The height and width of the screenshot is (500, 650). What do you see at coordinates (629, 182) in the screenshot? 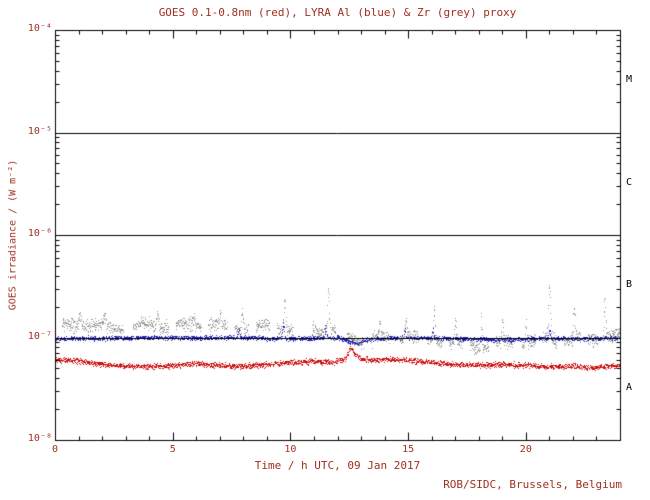
I see `band-label-C: C` at bounding box center [629, 182].